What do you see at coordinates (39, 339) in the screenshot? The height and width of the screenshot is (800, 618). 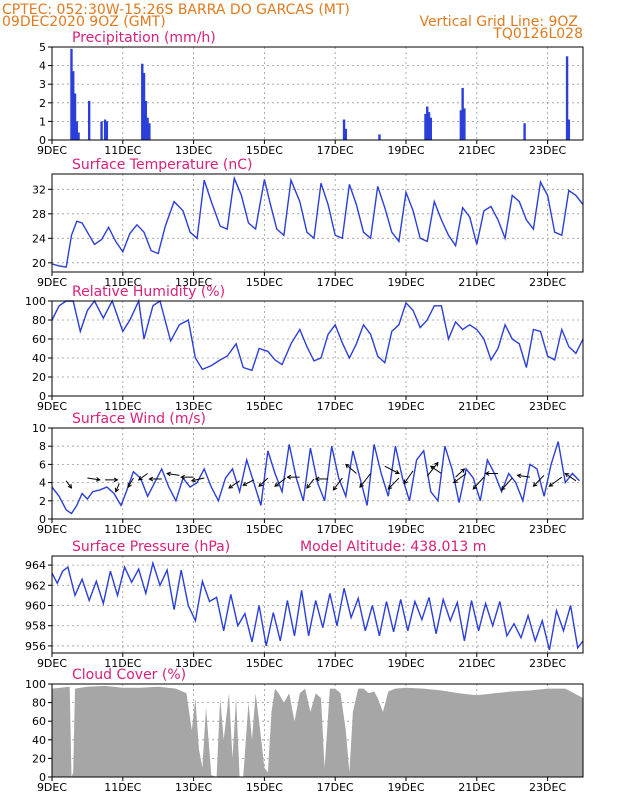 I see `rh-ytick-label: 60` at bounding box center [39, 339].